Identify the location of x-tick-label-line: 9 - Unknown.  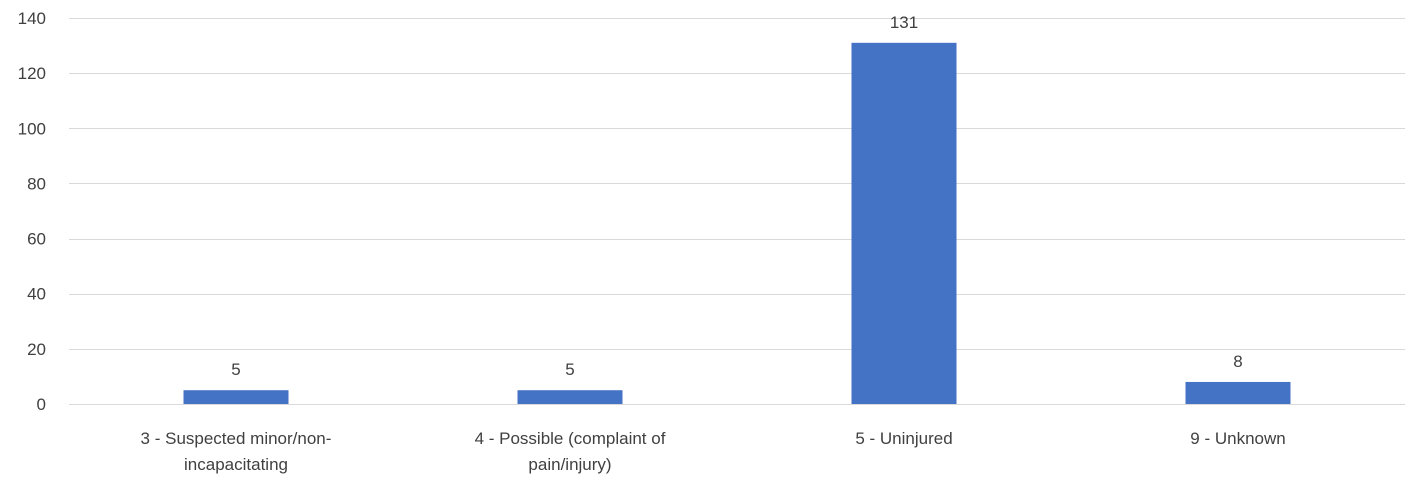
(1237, 438).